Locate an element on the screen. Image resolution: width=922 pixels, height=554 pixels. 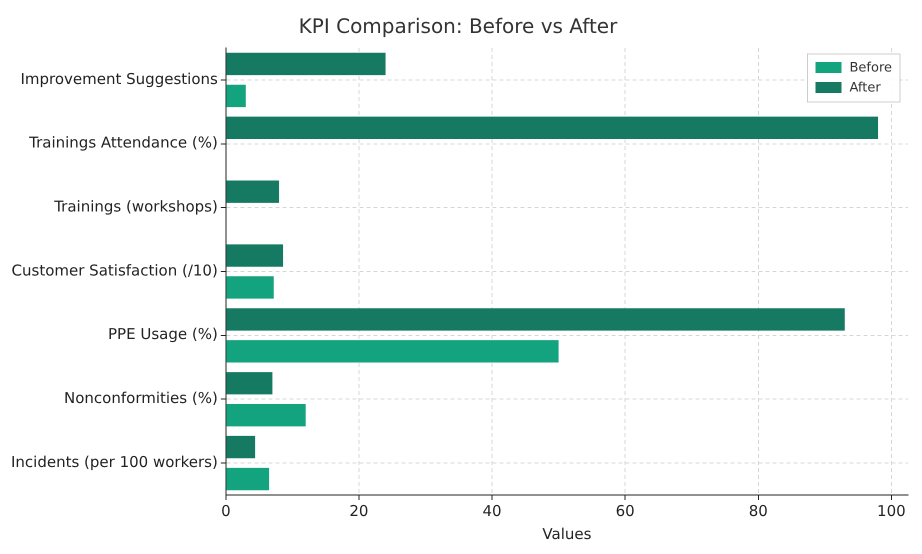
x-tick-label: 0 is located at coordinates (226, 511).